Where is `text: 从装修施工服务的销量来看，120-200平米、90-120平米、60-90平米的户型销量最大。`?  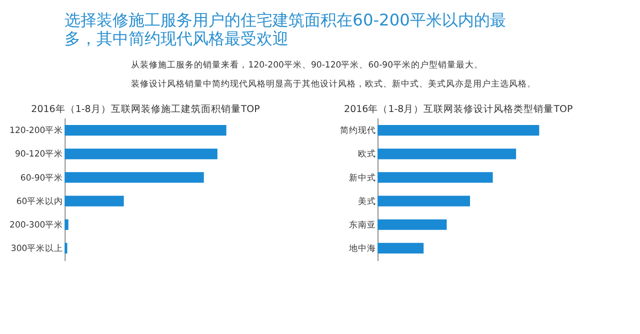 text: 从装修施工服务的销量来看，120-200平米、90-120平米、60-90平米的户型销量最大。 is located at coordinates (307, 65).